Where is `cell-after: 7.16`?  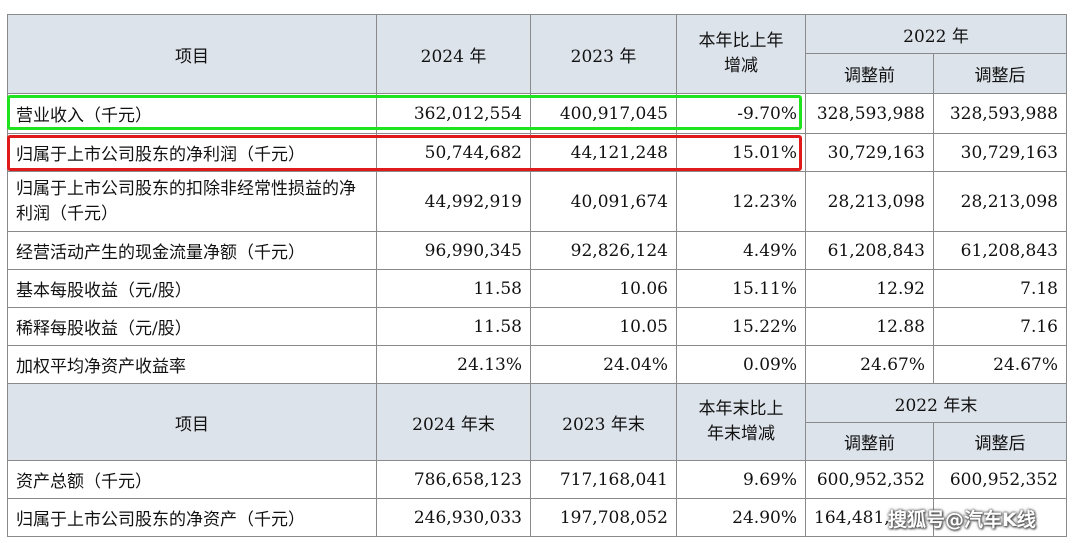 cell-after: 7.16 is located at coordinates (1000, 326).